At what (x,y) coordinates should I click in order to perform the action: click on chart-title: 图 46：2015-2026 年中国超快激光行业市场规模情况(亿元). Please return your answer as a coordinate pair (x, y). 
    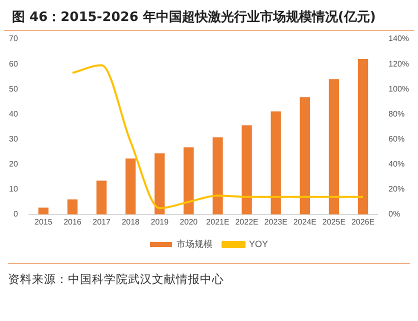
    Looking at the image, I should click on (209, 15).